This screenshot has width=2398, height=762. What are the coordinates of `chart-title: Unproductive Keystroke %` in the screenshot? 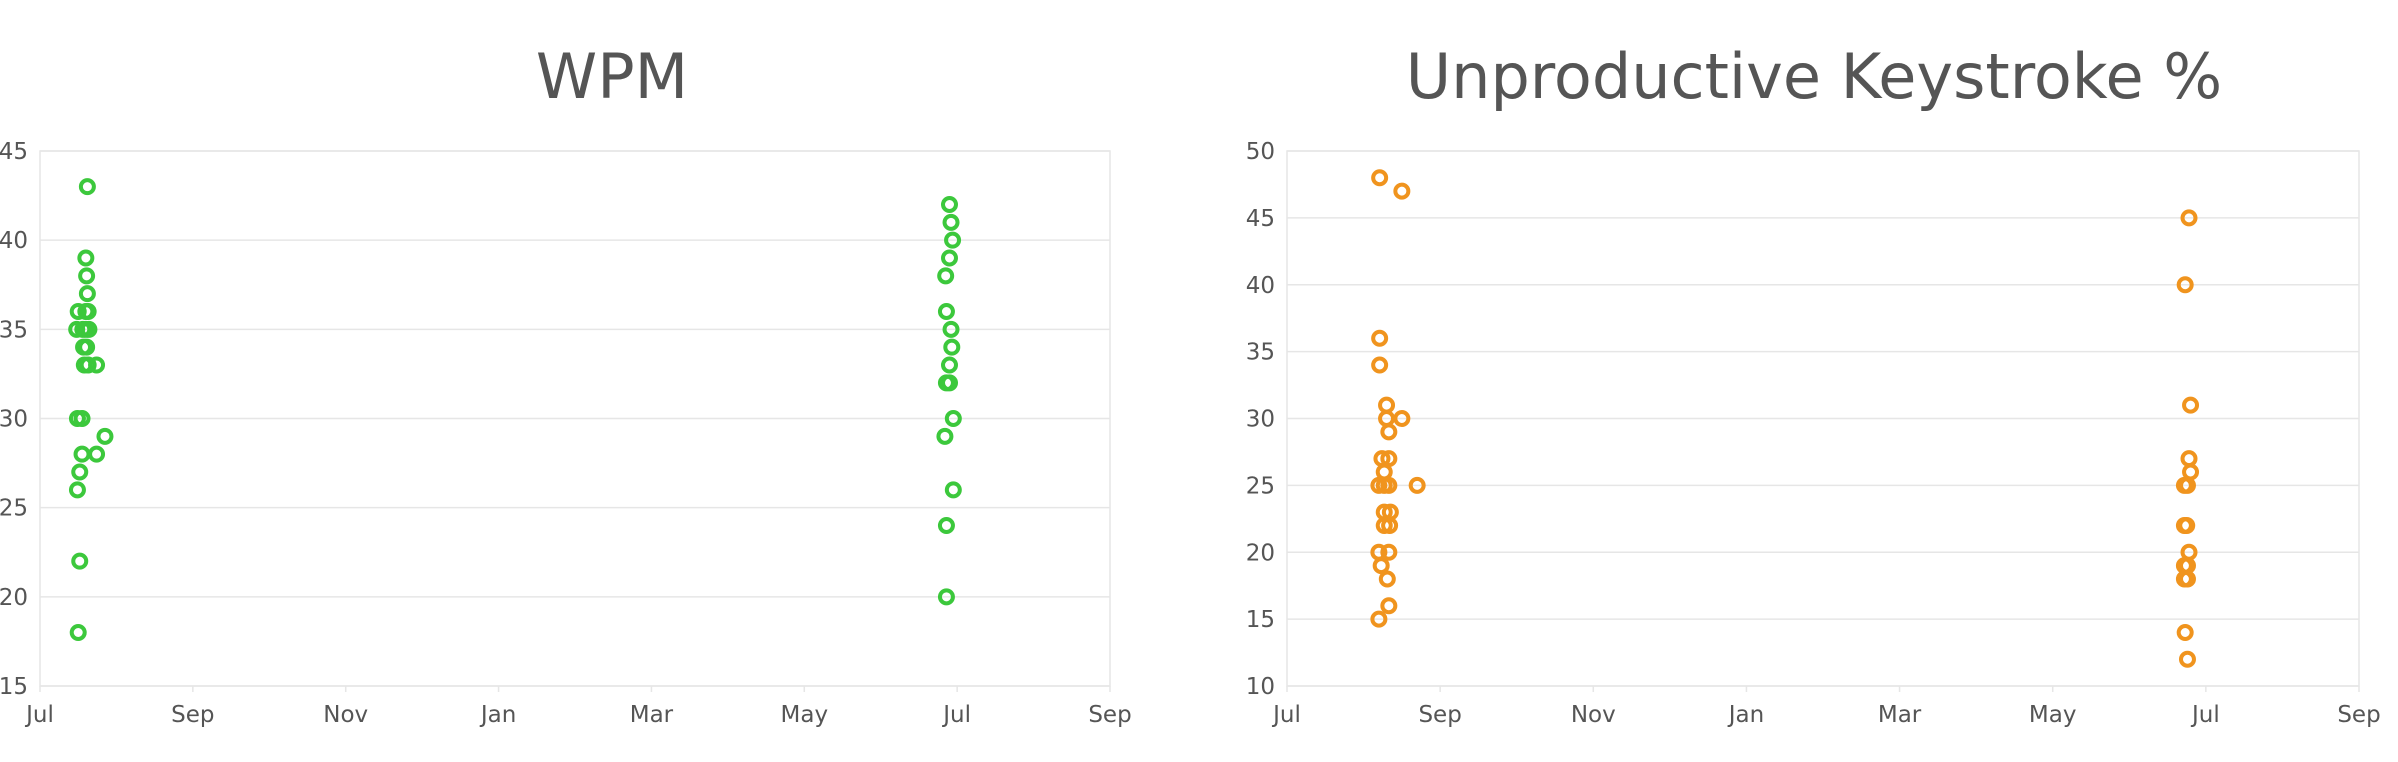 It's located at (1814, 76).